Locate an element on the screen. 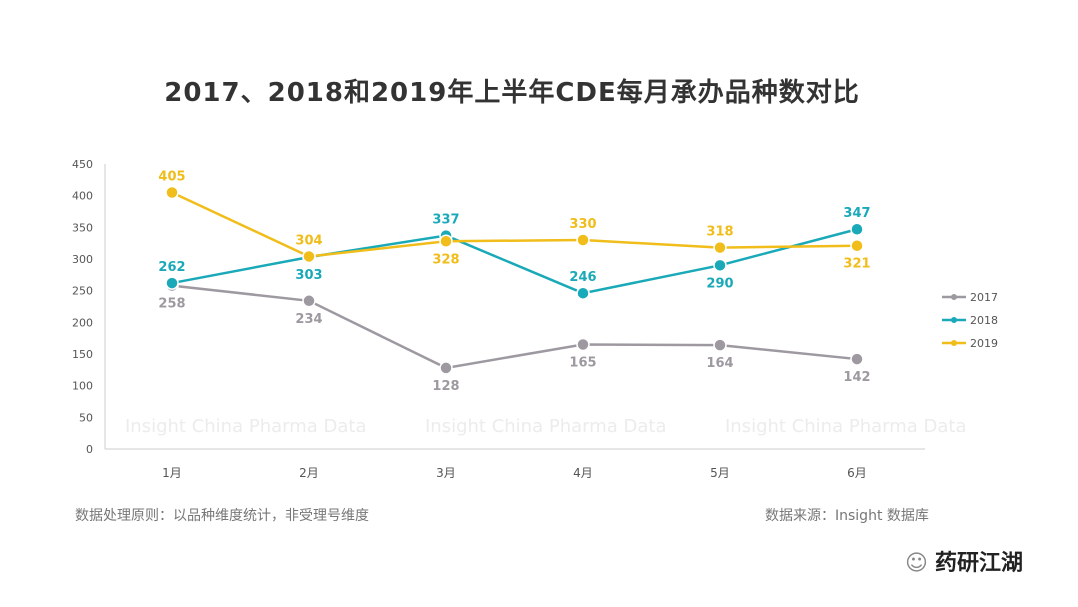  x-tick-label: 3月 is located at coordinates (446, 473).